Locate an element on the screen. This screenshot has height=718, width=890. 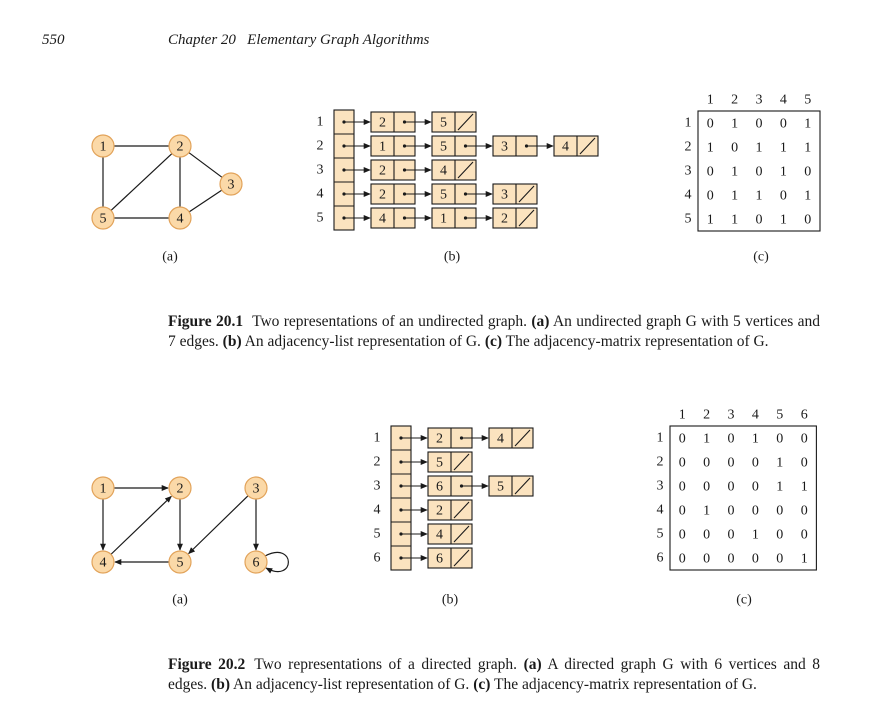
fig2-cell-4-3: 0 is located at coordinates (731, 511).